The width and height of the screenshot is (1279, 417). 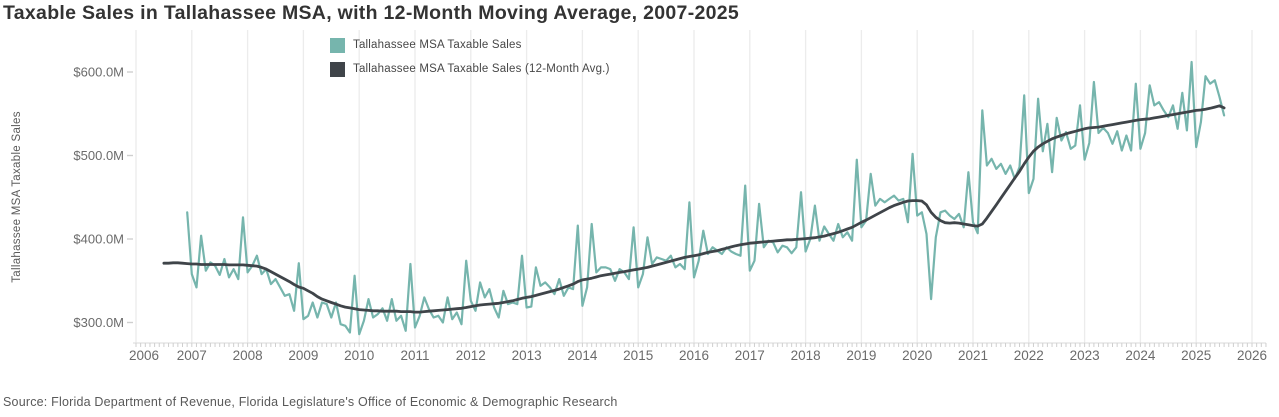 What do you see at coordinates (98, 155) in the screenshot?
I see `y-tick-label: $500.0M` at bounding box center [98, 155].